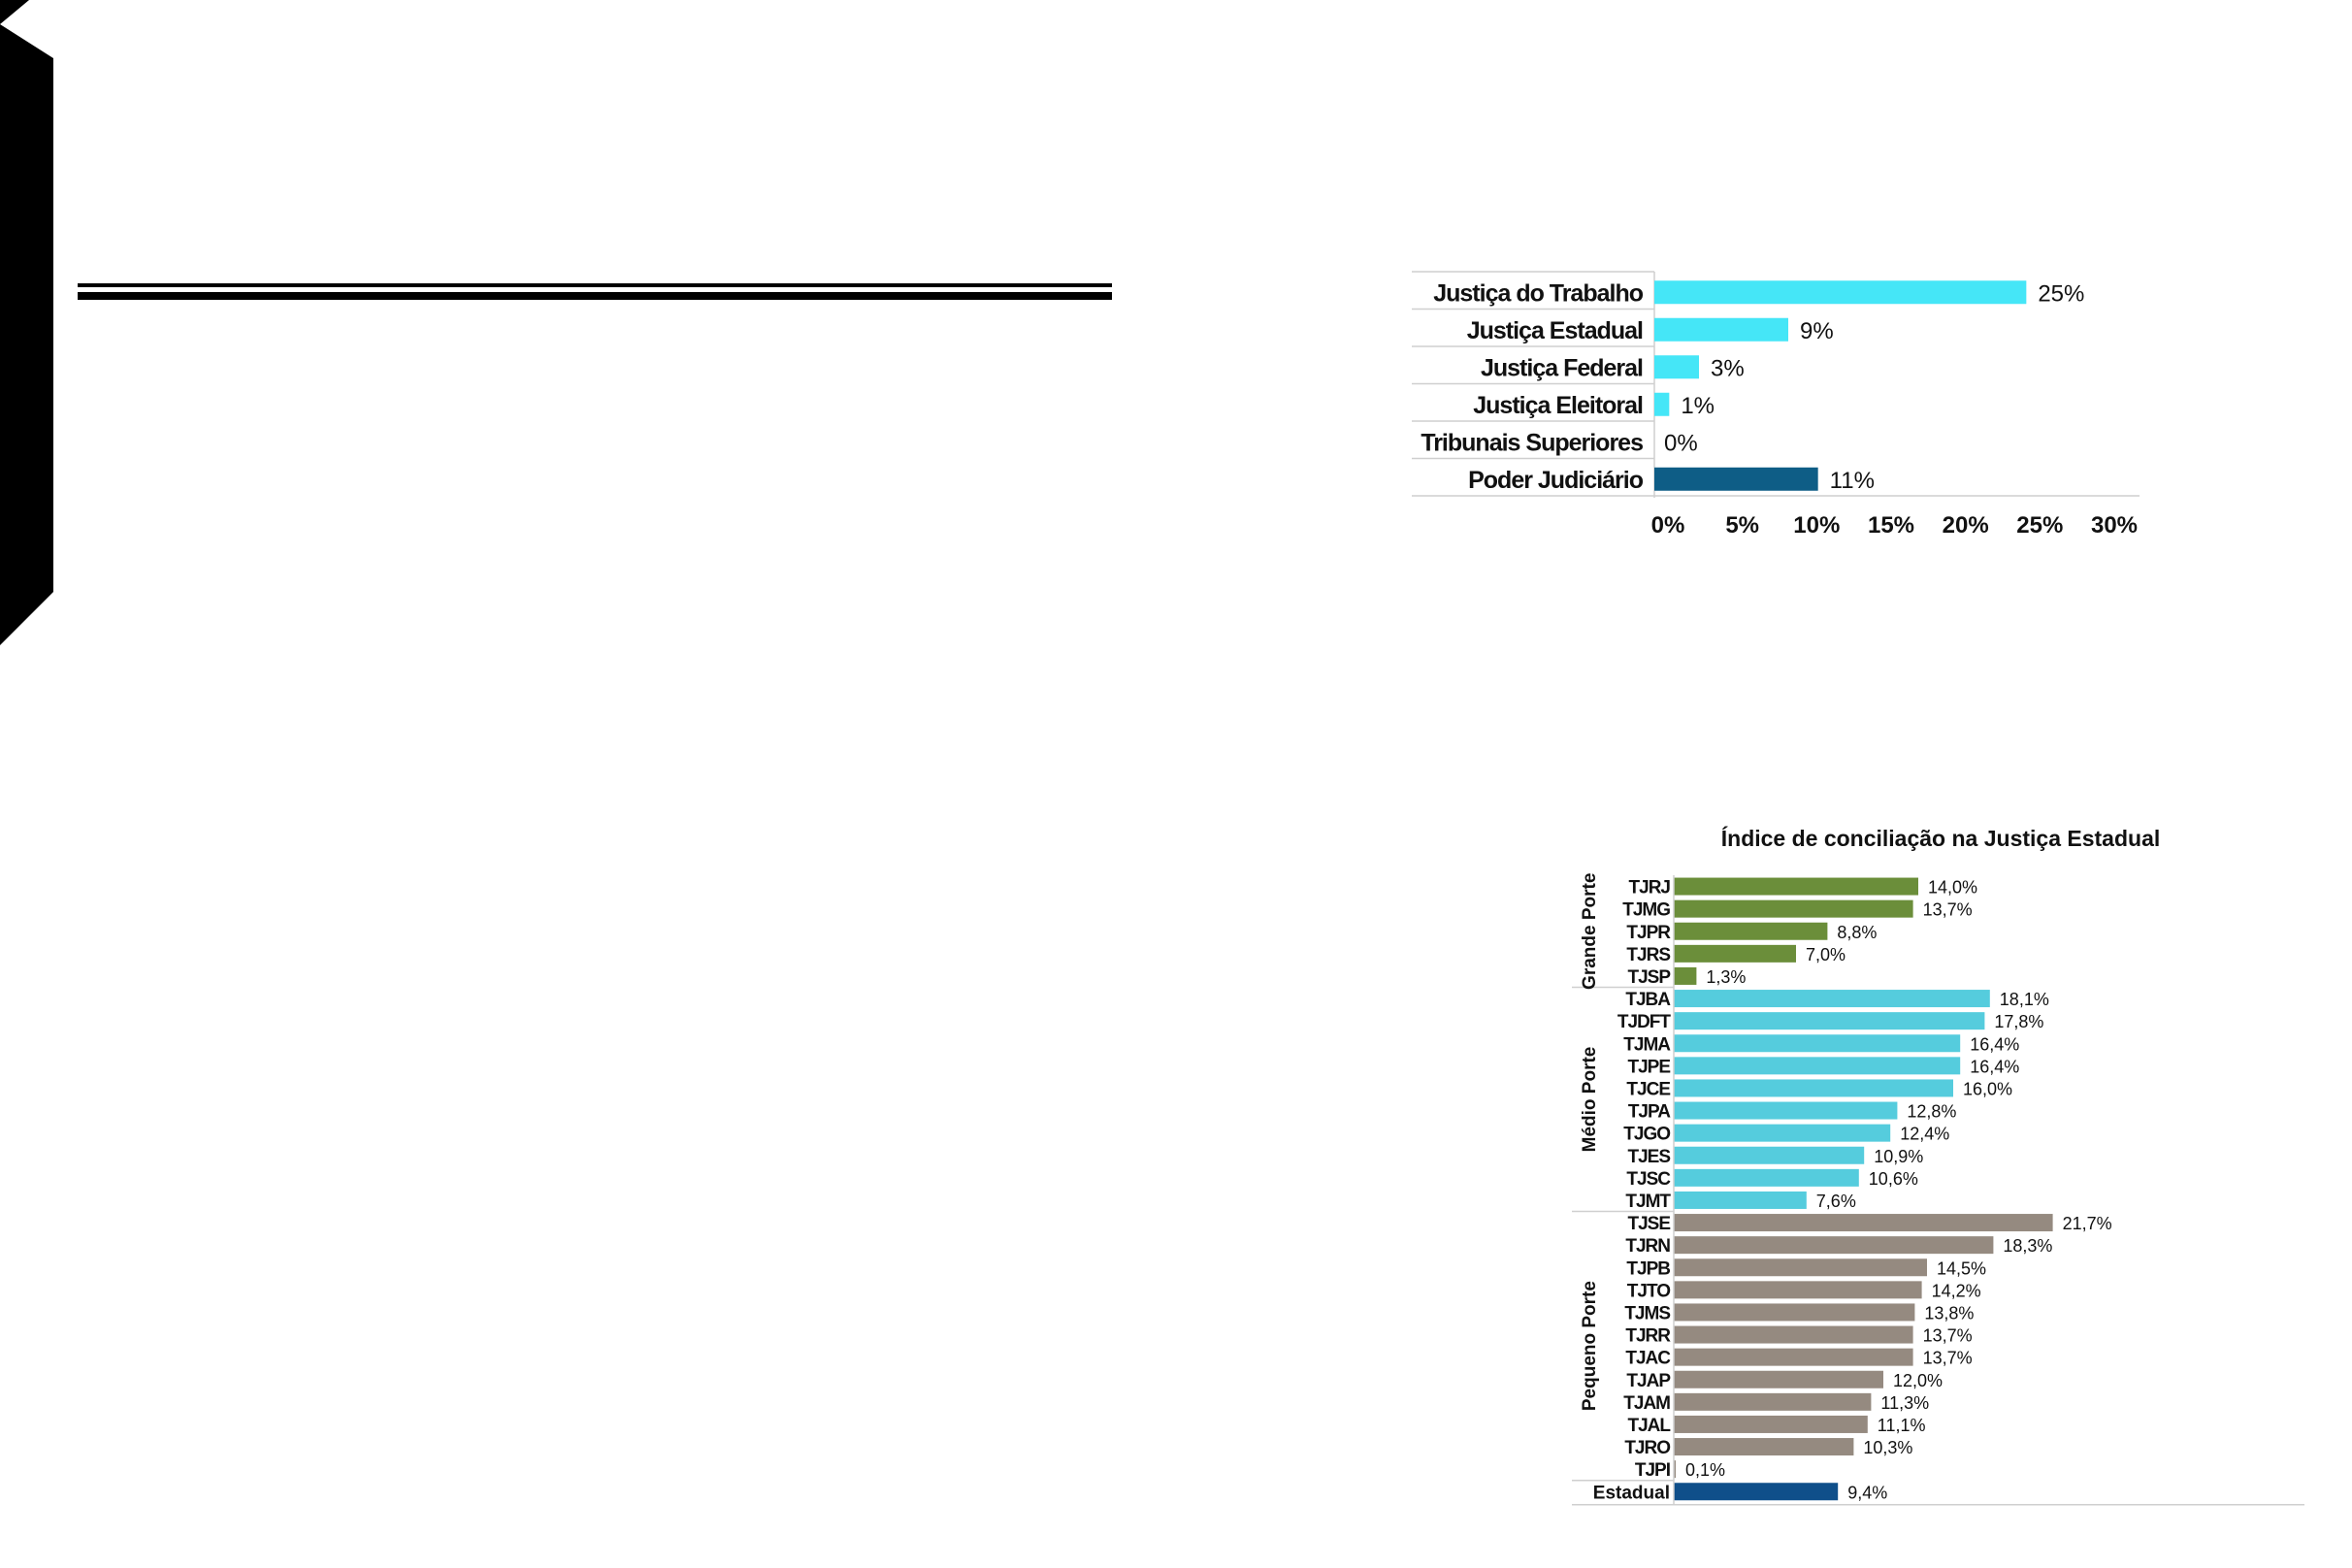 Image resolution: width=2352 pixels, height=1568 pixels. Describe the element at coordinates (1800, 1267) in the screenshot. I see `bar-tjpb` at that location.